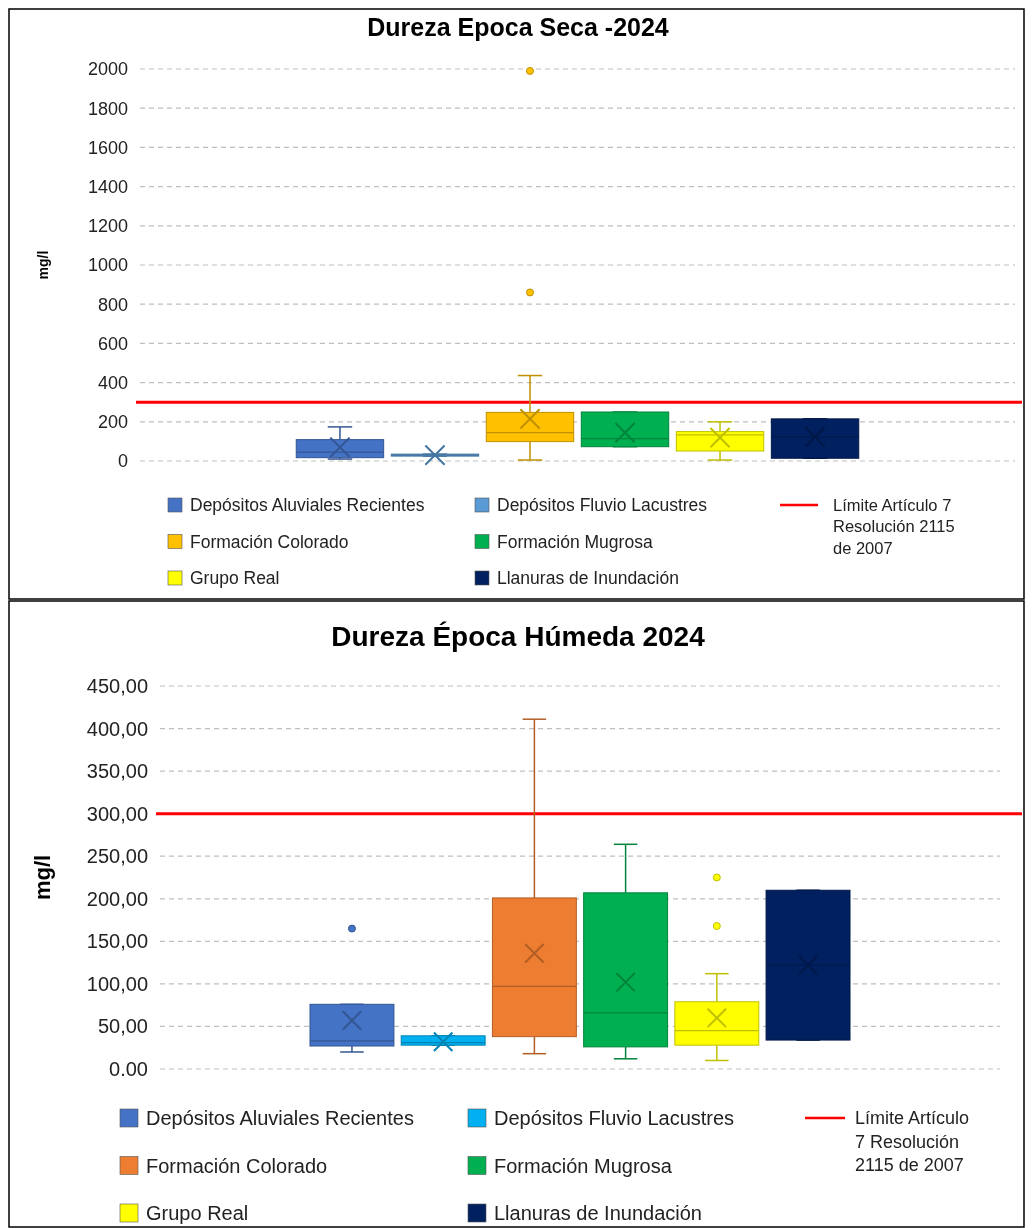 This screenshot has height=1228, width=1035. Describe the element at coordinates (117, 771) in the screenshot. I see `y-tick-label: 350,00` at that location.